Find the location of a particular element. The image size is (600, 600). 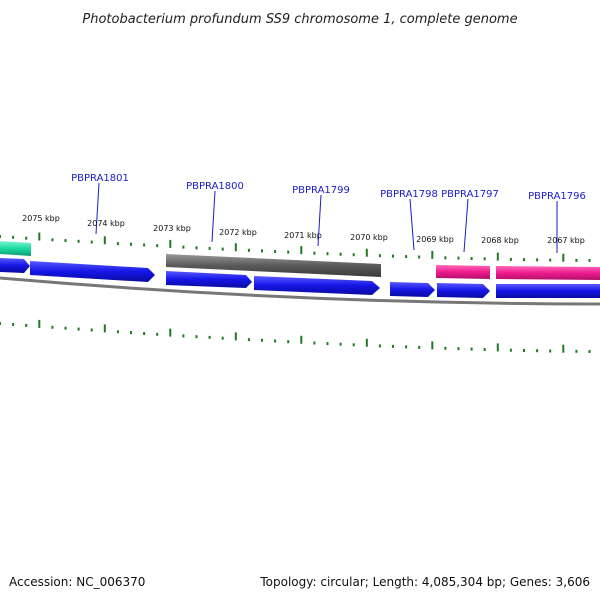

gene-label-pbpra1796: PBPRA1796 is located at coordinates (557, 196).